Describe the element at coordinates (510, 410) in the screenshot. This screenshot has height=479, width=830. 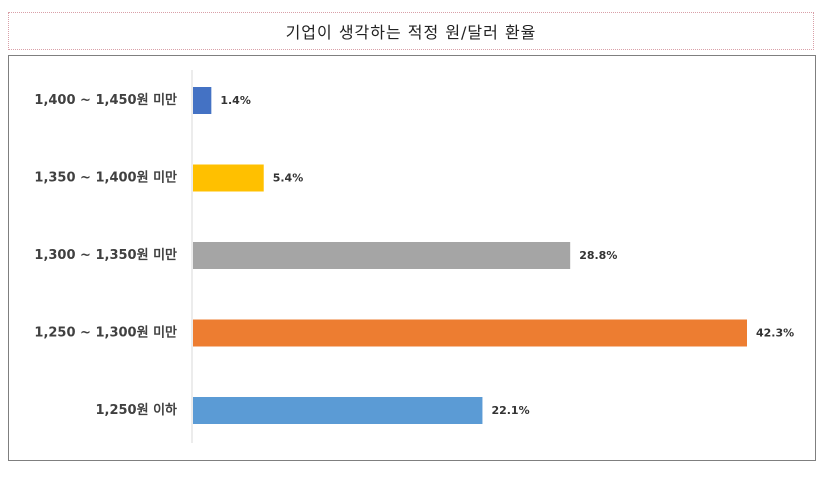
I see `value-label: 22.1%` at that location.